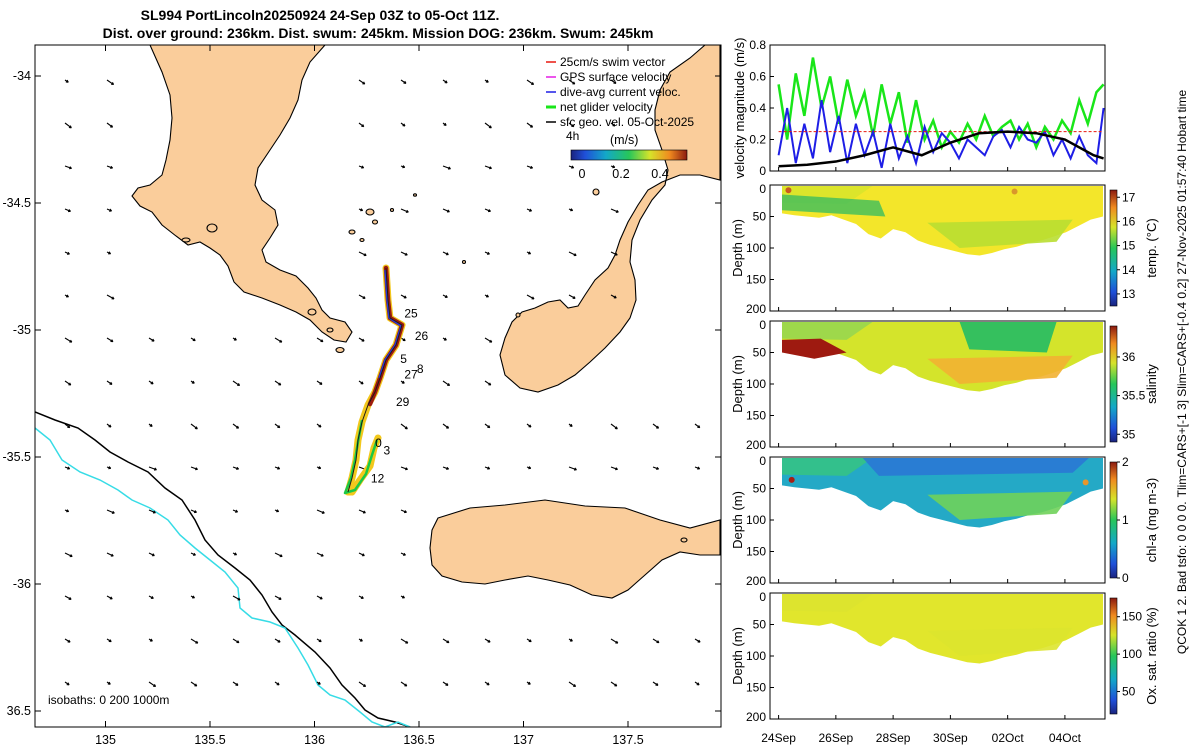 Image resolution: width=1200 pixels, height=750 pixels. I want to click on section-ytick-label: 200, so click(756, 717).